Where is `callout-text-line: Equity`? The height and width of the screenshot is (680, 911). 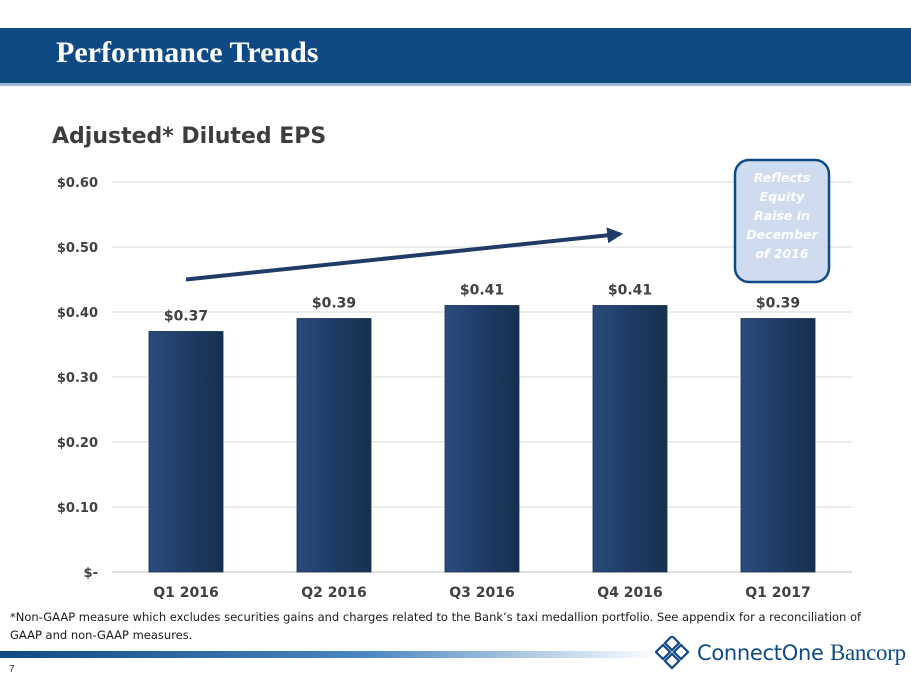
callout-text-line: Equity is located at coordinates (783, 196).